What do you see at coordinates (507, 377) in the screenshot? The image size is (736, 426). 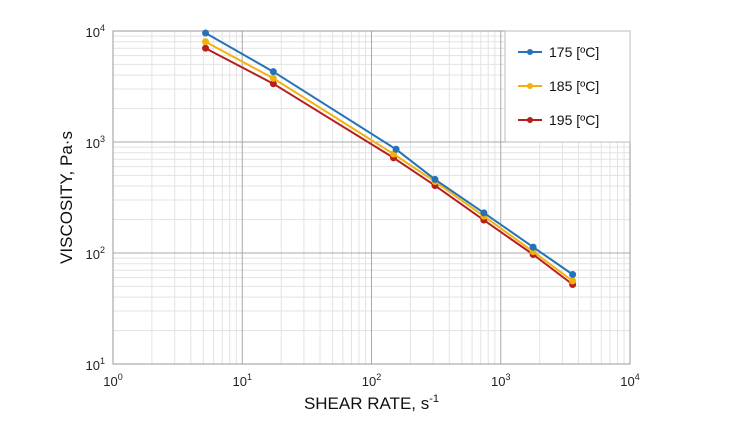 I see `x-tick-exponent: 3` at bounding box center [507, 377].